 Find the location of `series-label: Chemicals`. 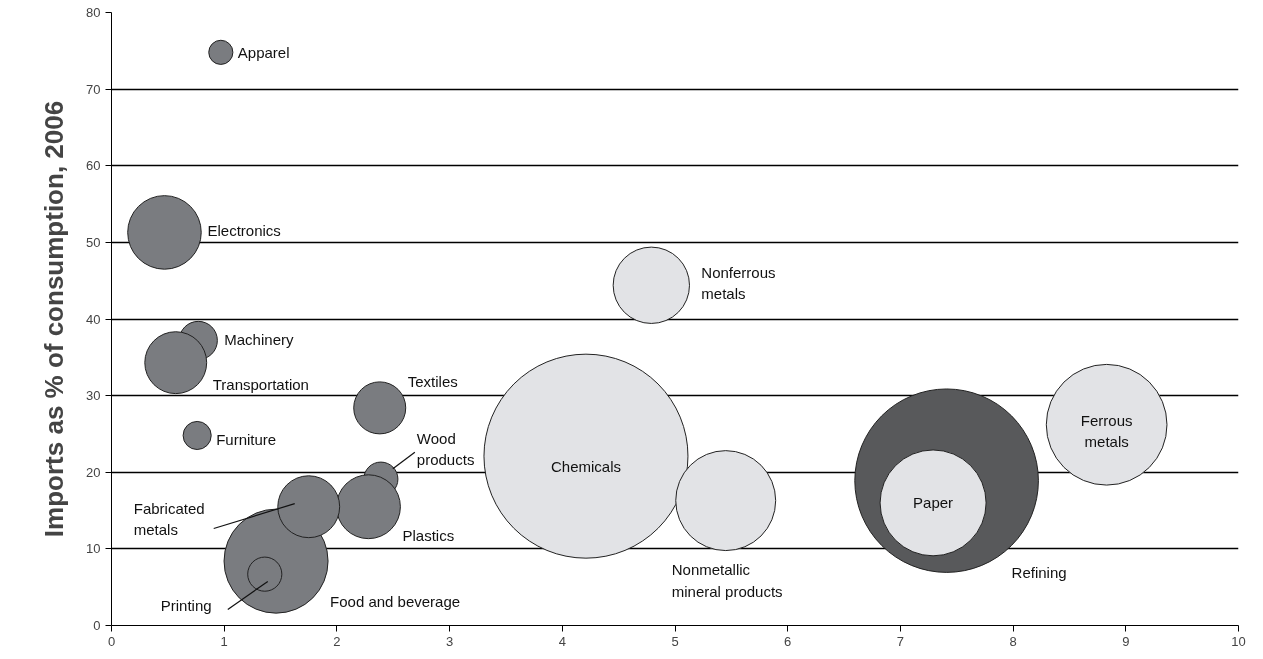

series-label: Chemicals is located at coordinates (585, 466).